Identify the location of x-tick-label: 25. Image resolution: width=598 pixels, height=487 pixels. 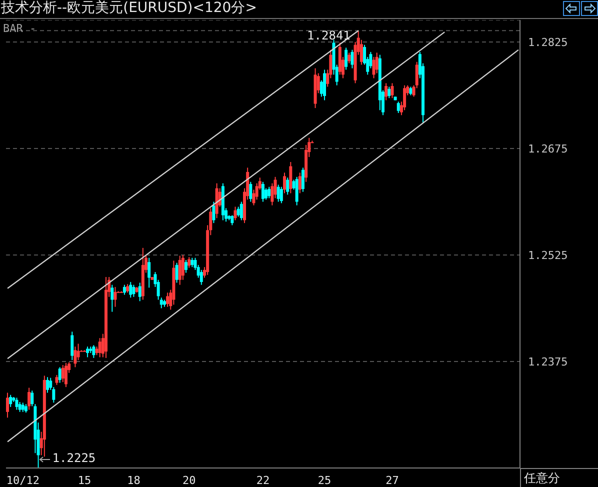
(325, 480).